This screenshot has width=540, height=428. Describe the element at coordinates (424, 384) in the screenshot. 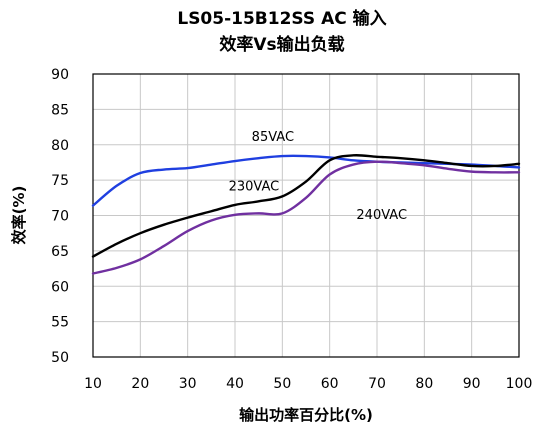

I see `x-tick-label: 80` at that location.